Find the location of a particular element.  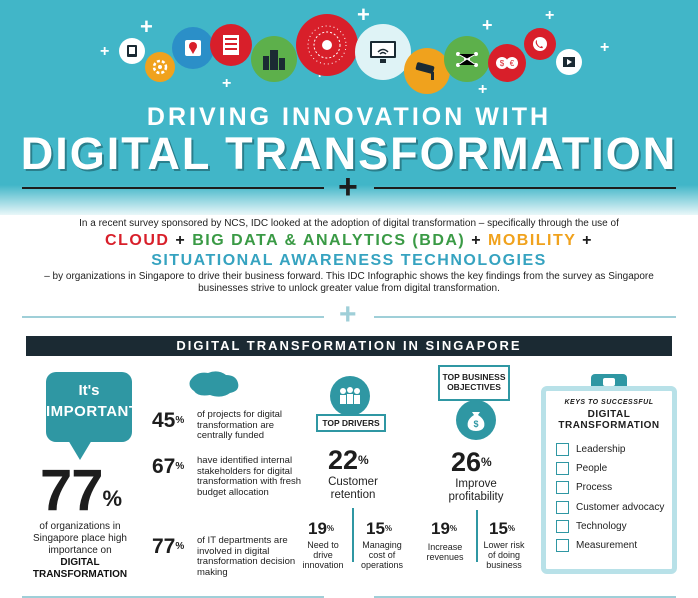

top-drivers-label: TOP DRIVERS is located at coordinates (351, 423).